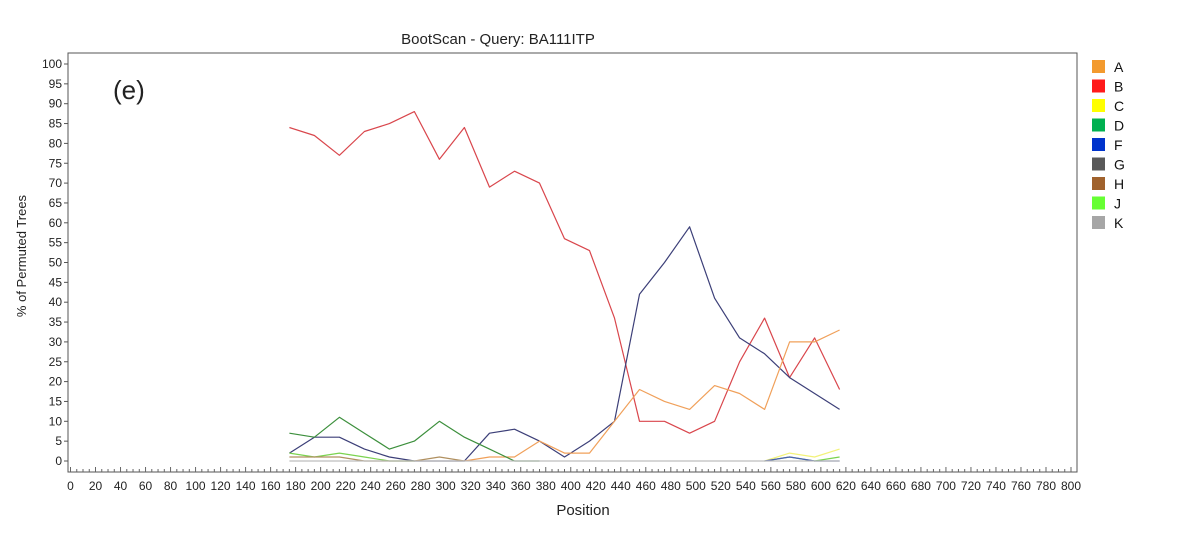  I want to click on y-tick-label: 70, so click(56, 183).